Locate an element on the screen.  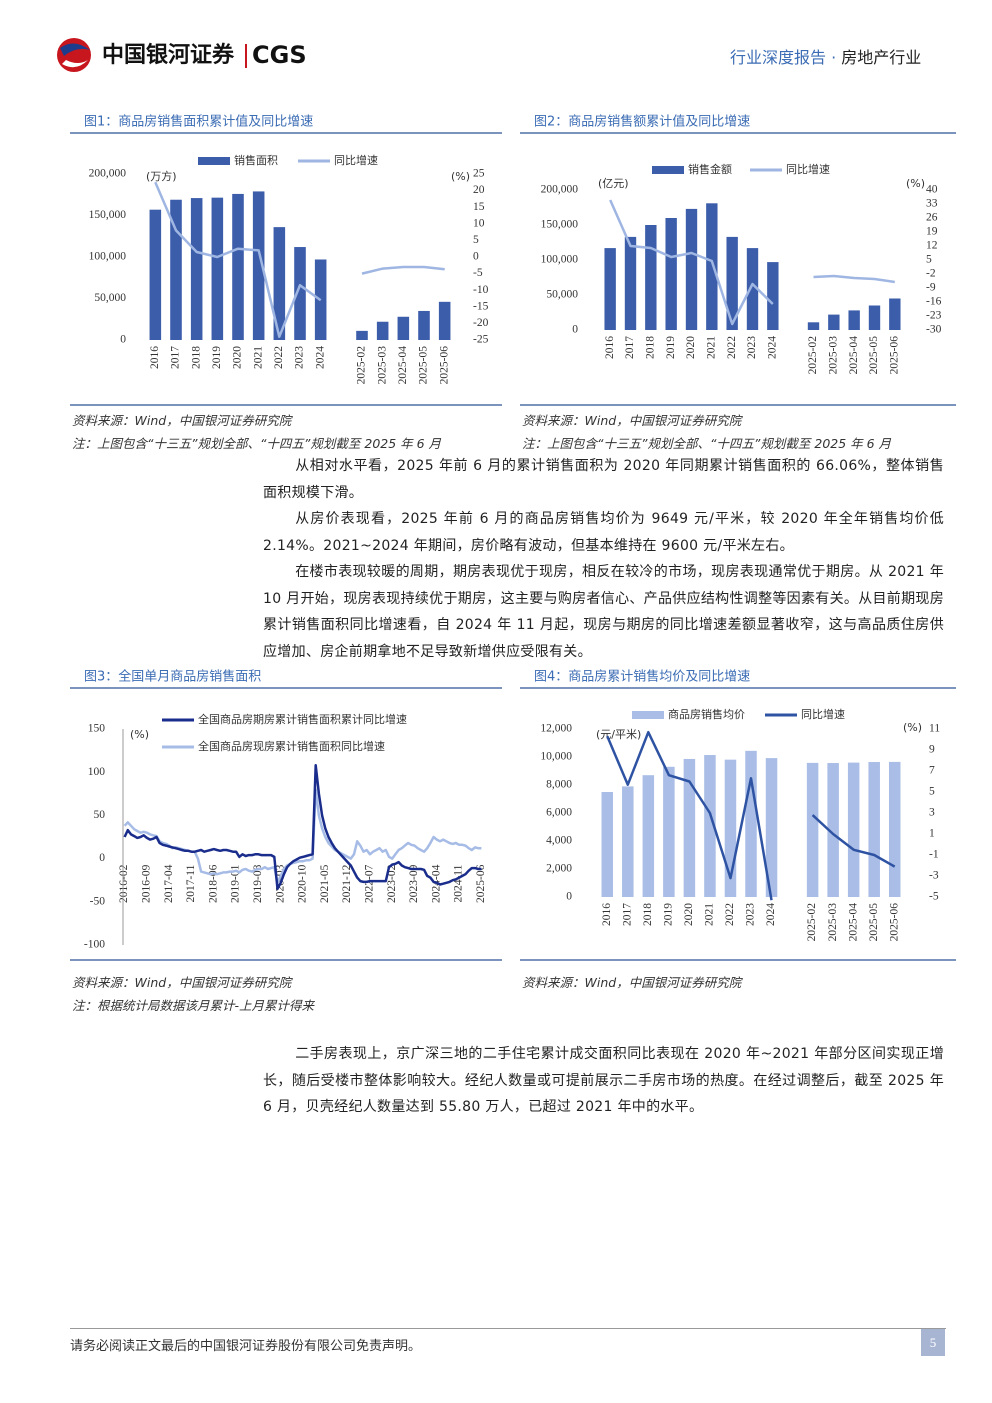
brand: CGS is located at coordinates (279, 55).